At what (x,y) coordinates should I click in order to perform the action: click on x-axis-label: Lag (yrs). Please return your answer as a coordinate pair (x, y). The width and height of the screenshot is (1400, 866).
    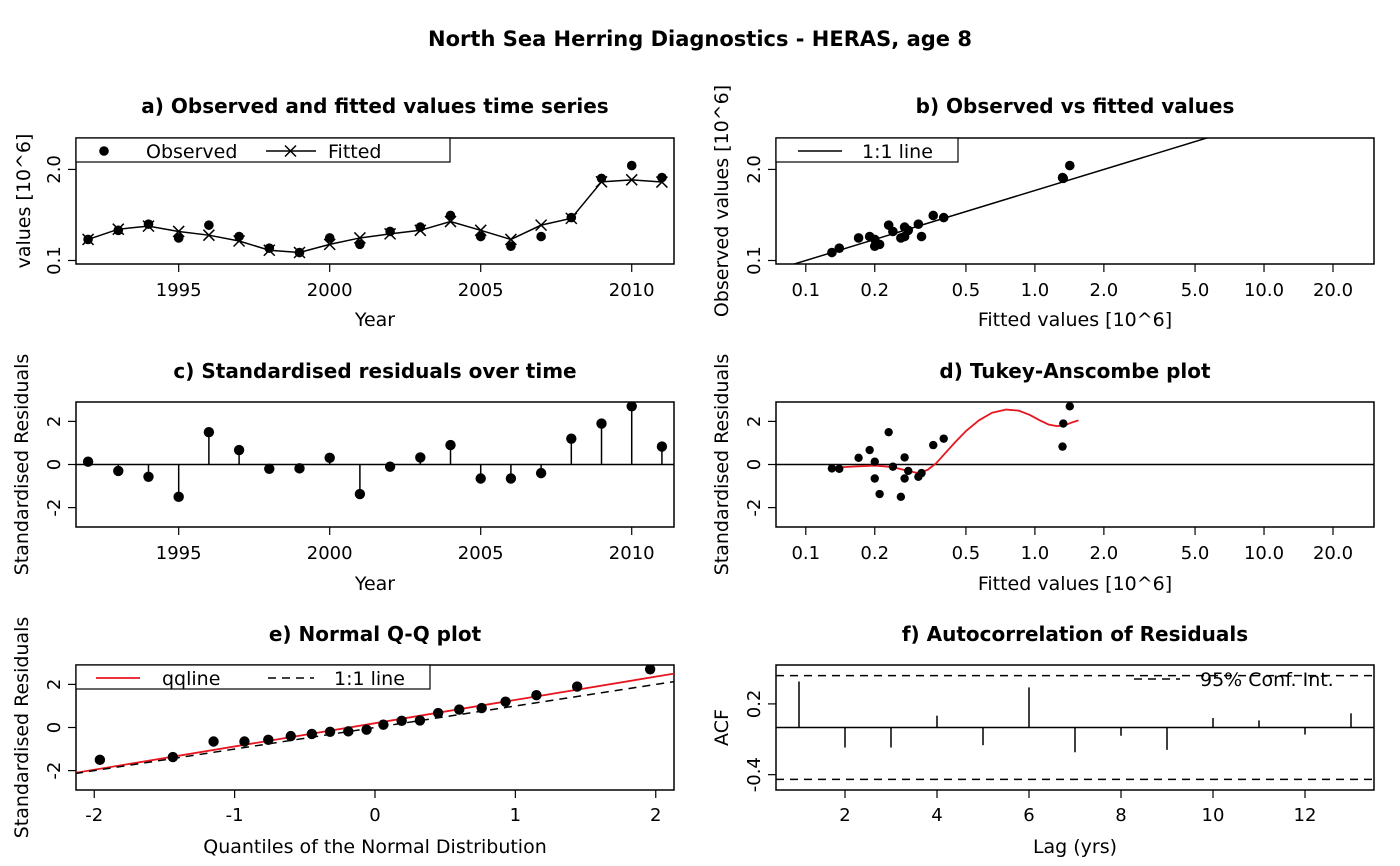
    Looking at the image, I should click on (1075, 847).